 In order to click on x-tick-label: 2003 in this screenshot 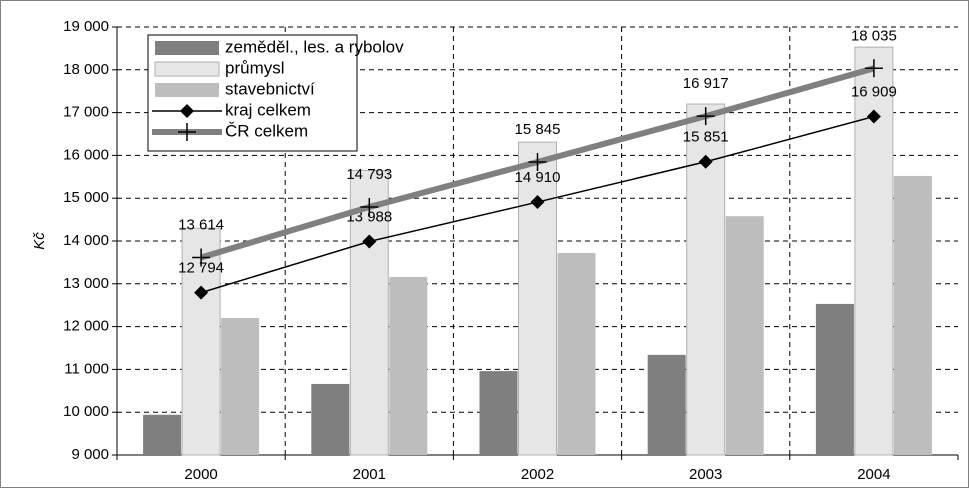, I will do `click(705, 474)`.